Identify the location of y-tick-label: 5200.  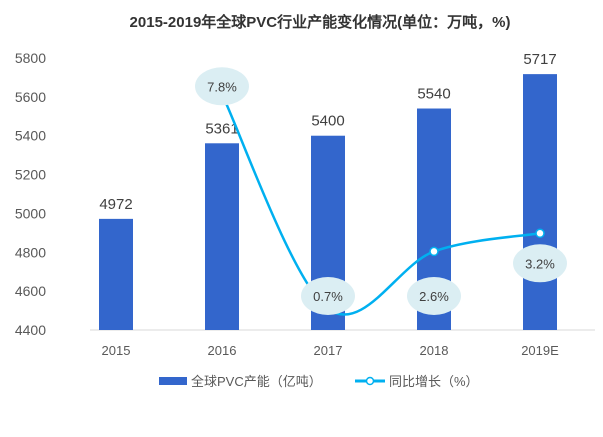
(30, 175).